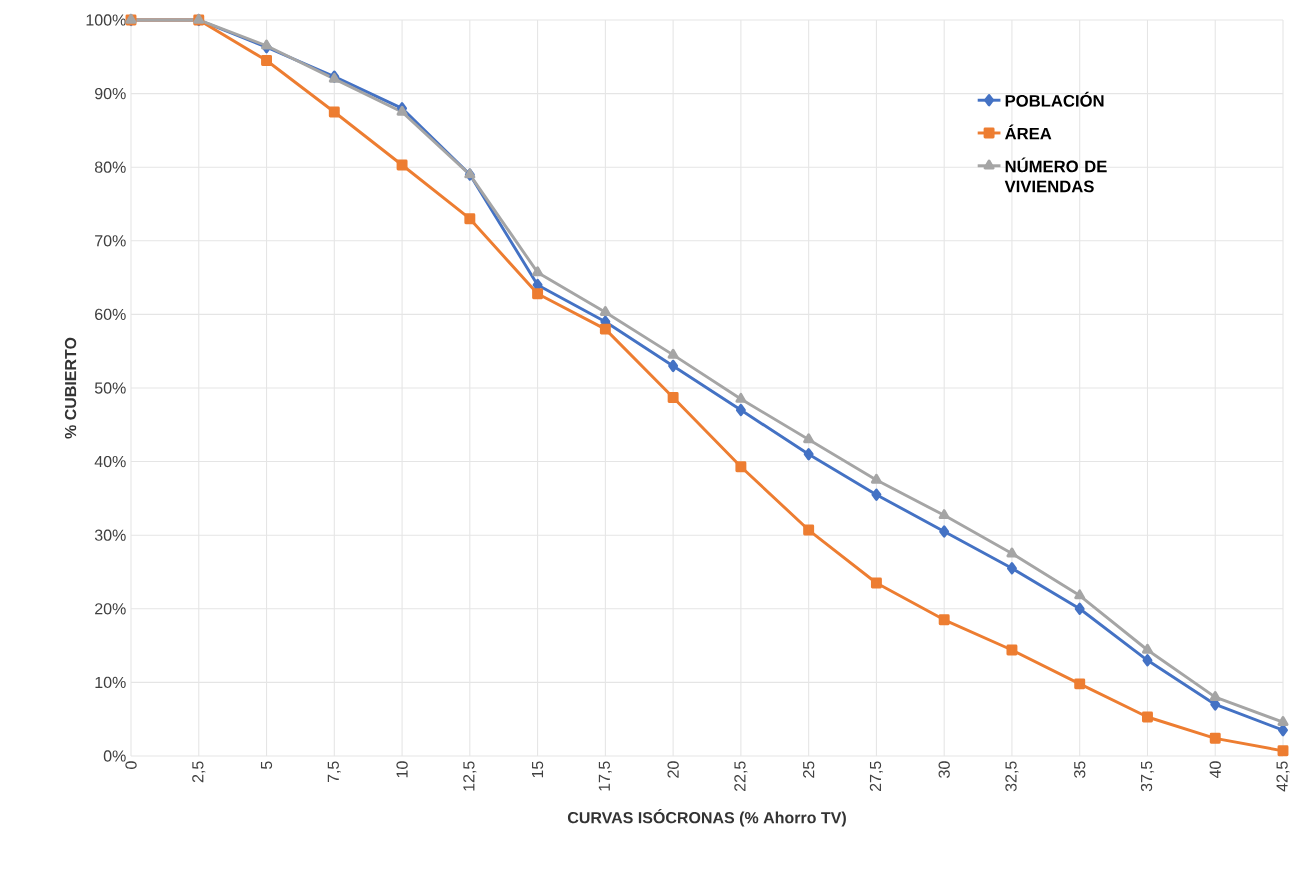 The width and height of the screenshot is (1296, 878). I want to click on y-tick-label: 80%, so click(110, 167).